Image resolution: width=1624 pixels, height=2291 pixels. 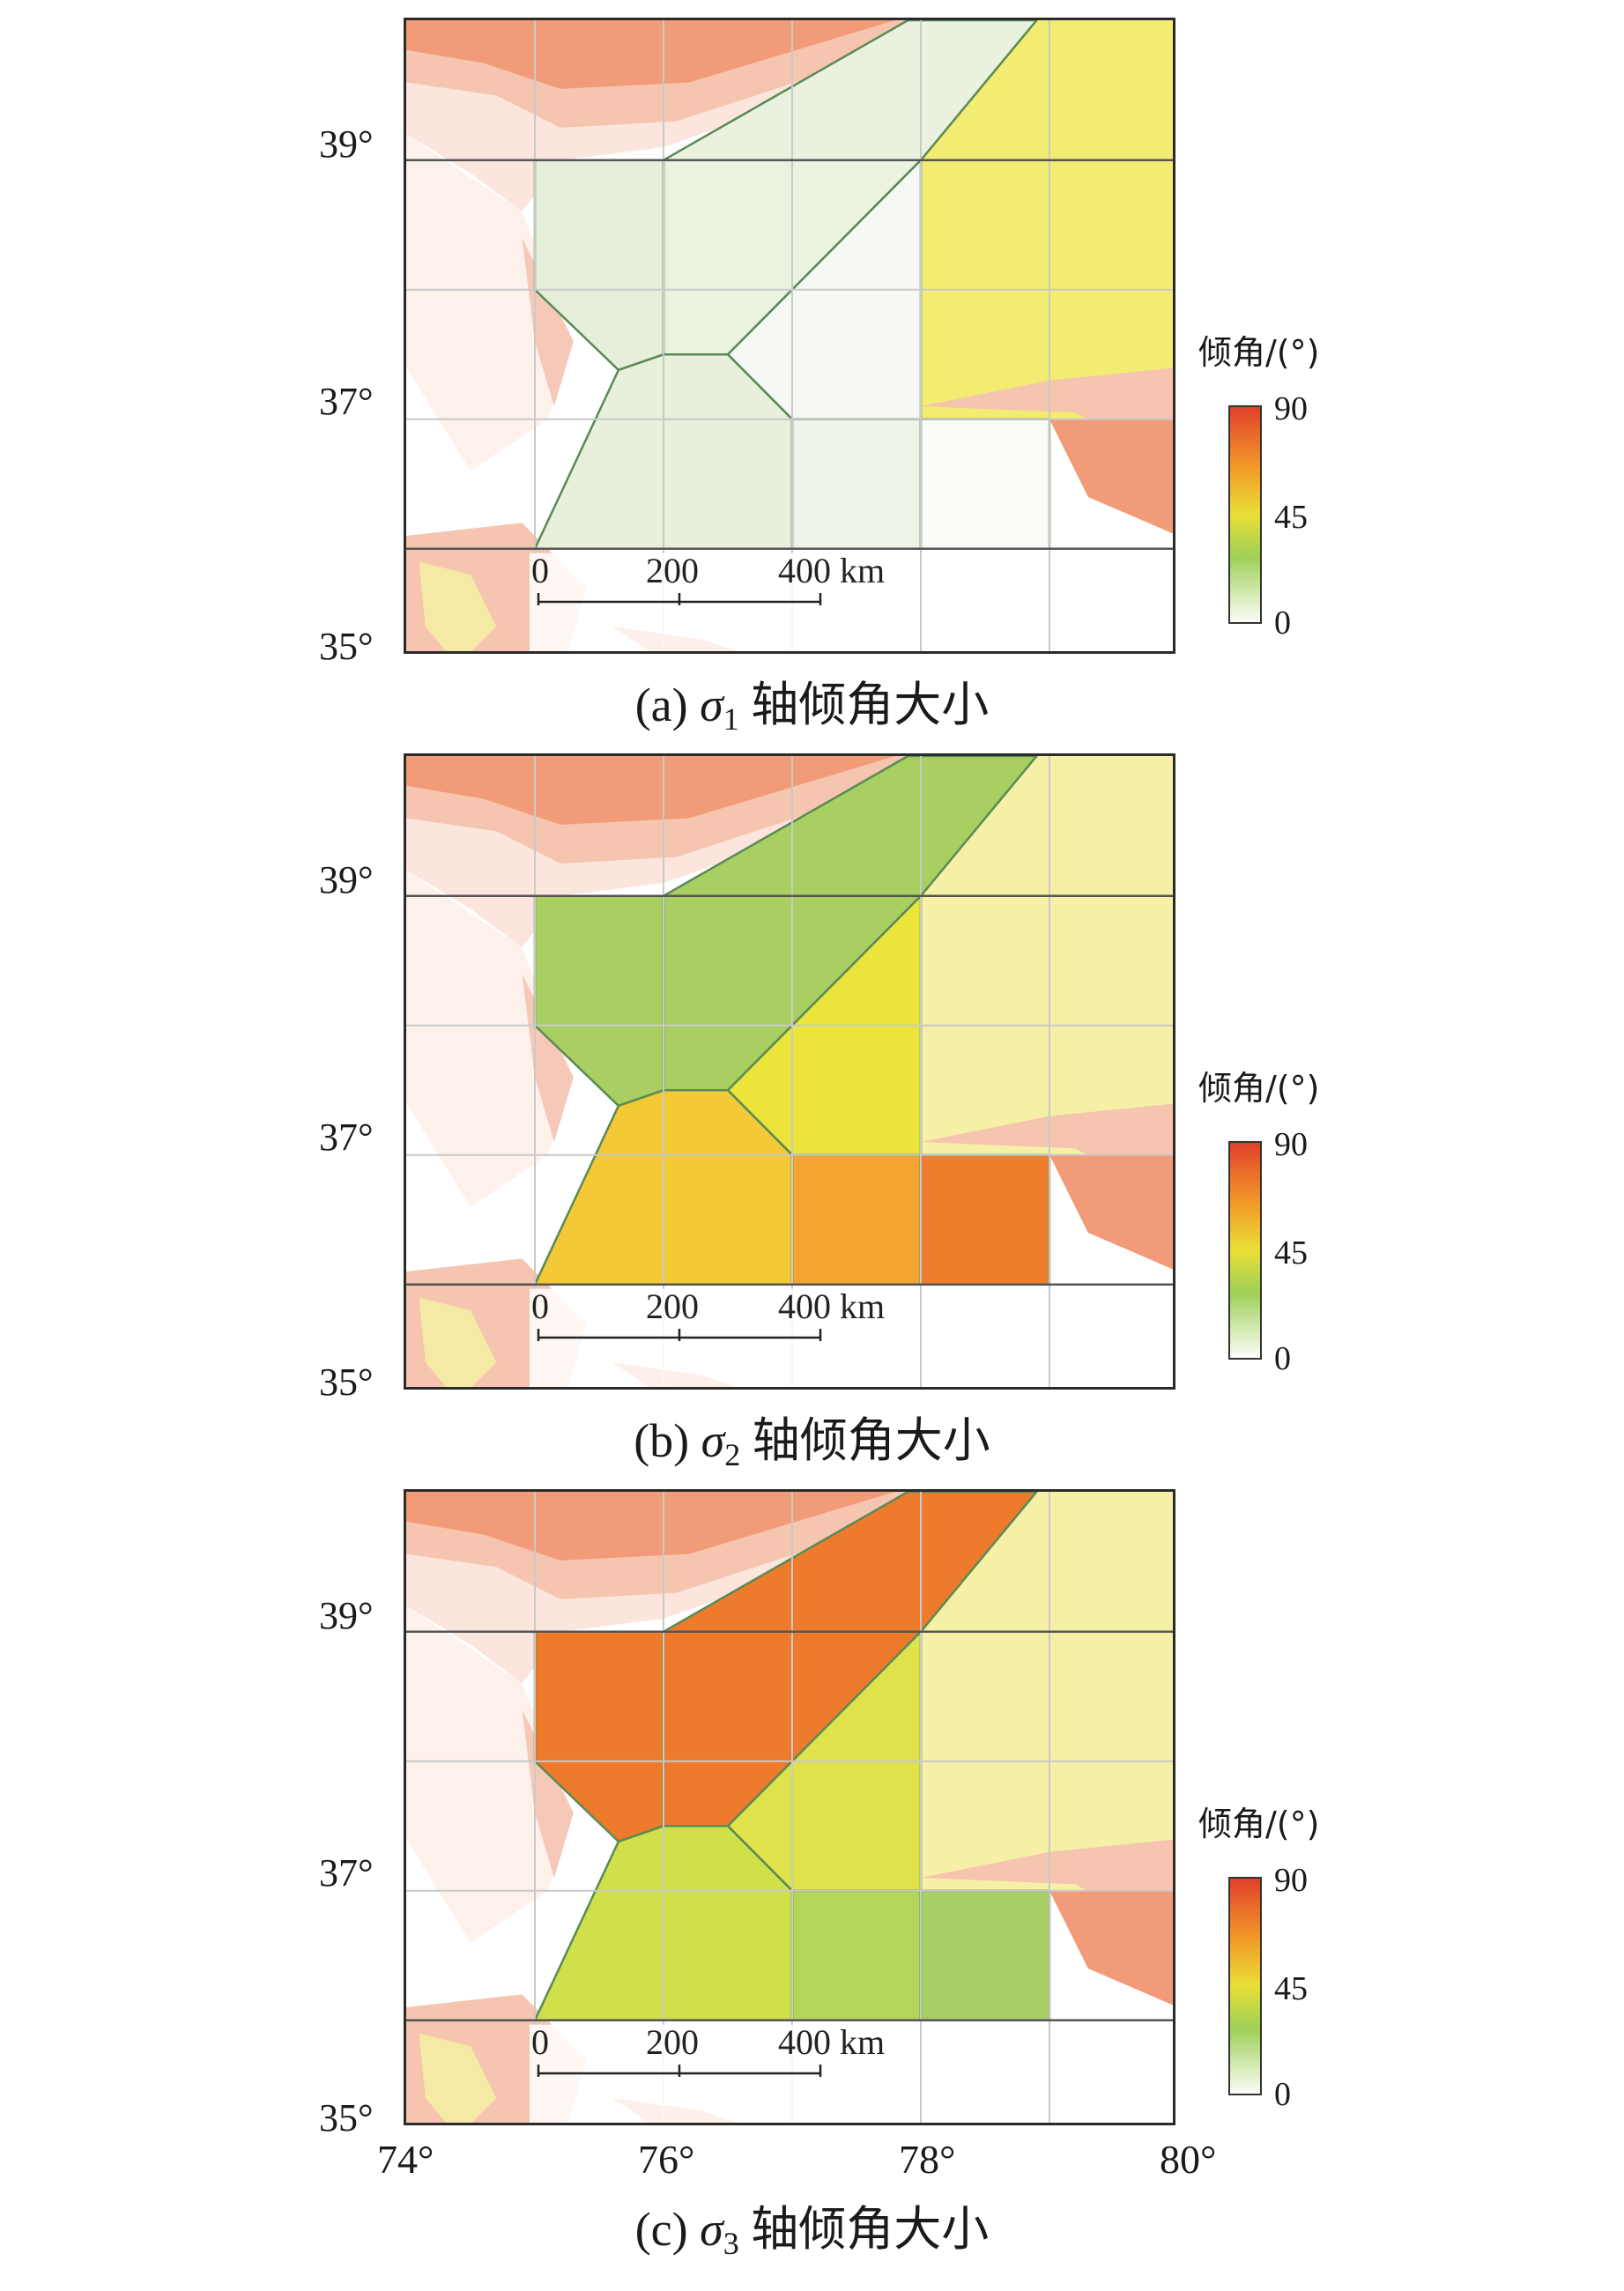 I want to click on caption-b-prefix: (b), so click(x=662, y=1440).